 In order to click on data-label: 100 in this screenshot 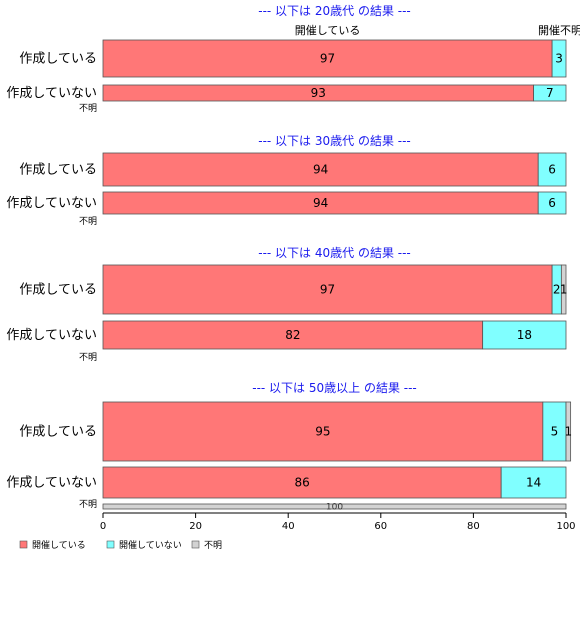, I will do `click(334, 508)`.